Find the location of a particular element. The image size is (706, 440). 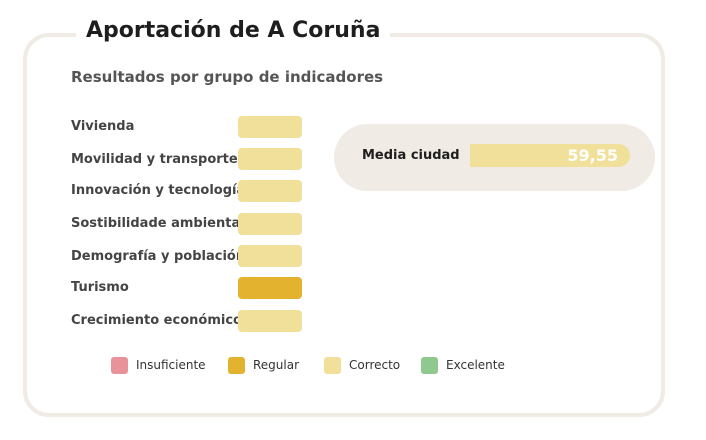

indicator-label-sostibilidade: Sostibilidade ambiental is located at coordinates (158, 223).